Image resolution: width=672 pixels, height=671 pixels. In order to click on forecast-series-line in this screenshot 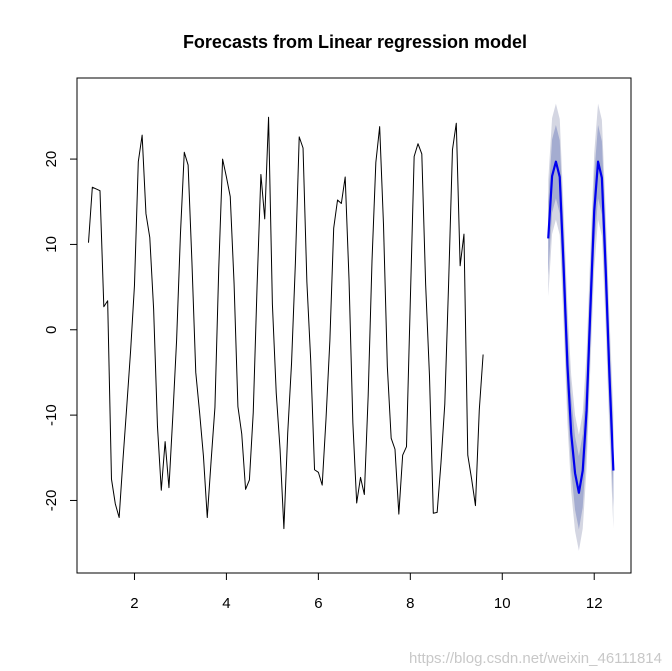, I will do `click(581, 327)`.